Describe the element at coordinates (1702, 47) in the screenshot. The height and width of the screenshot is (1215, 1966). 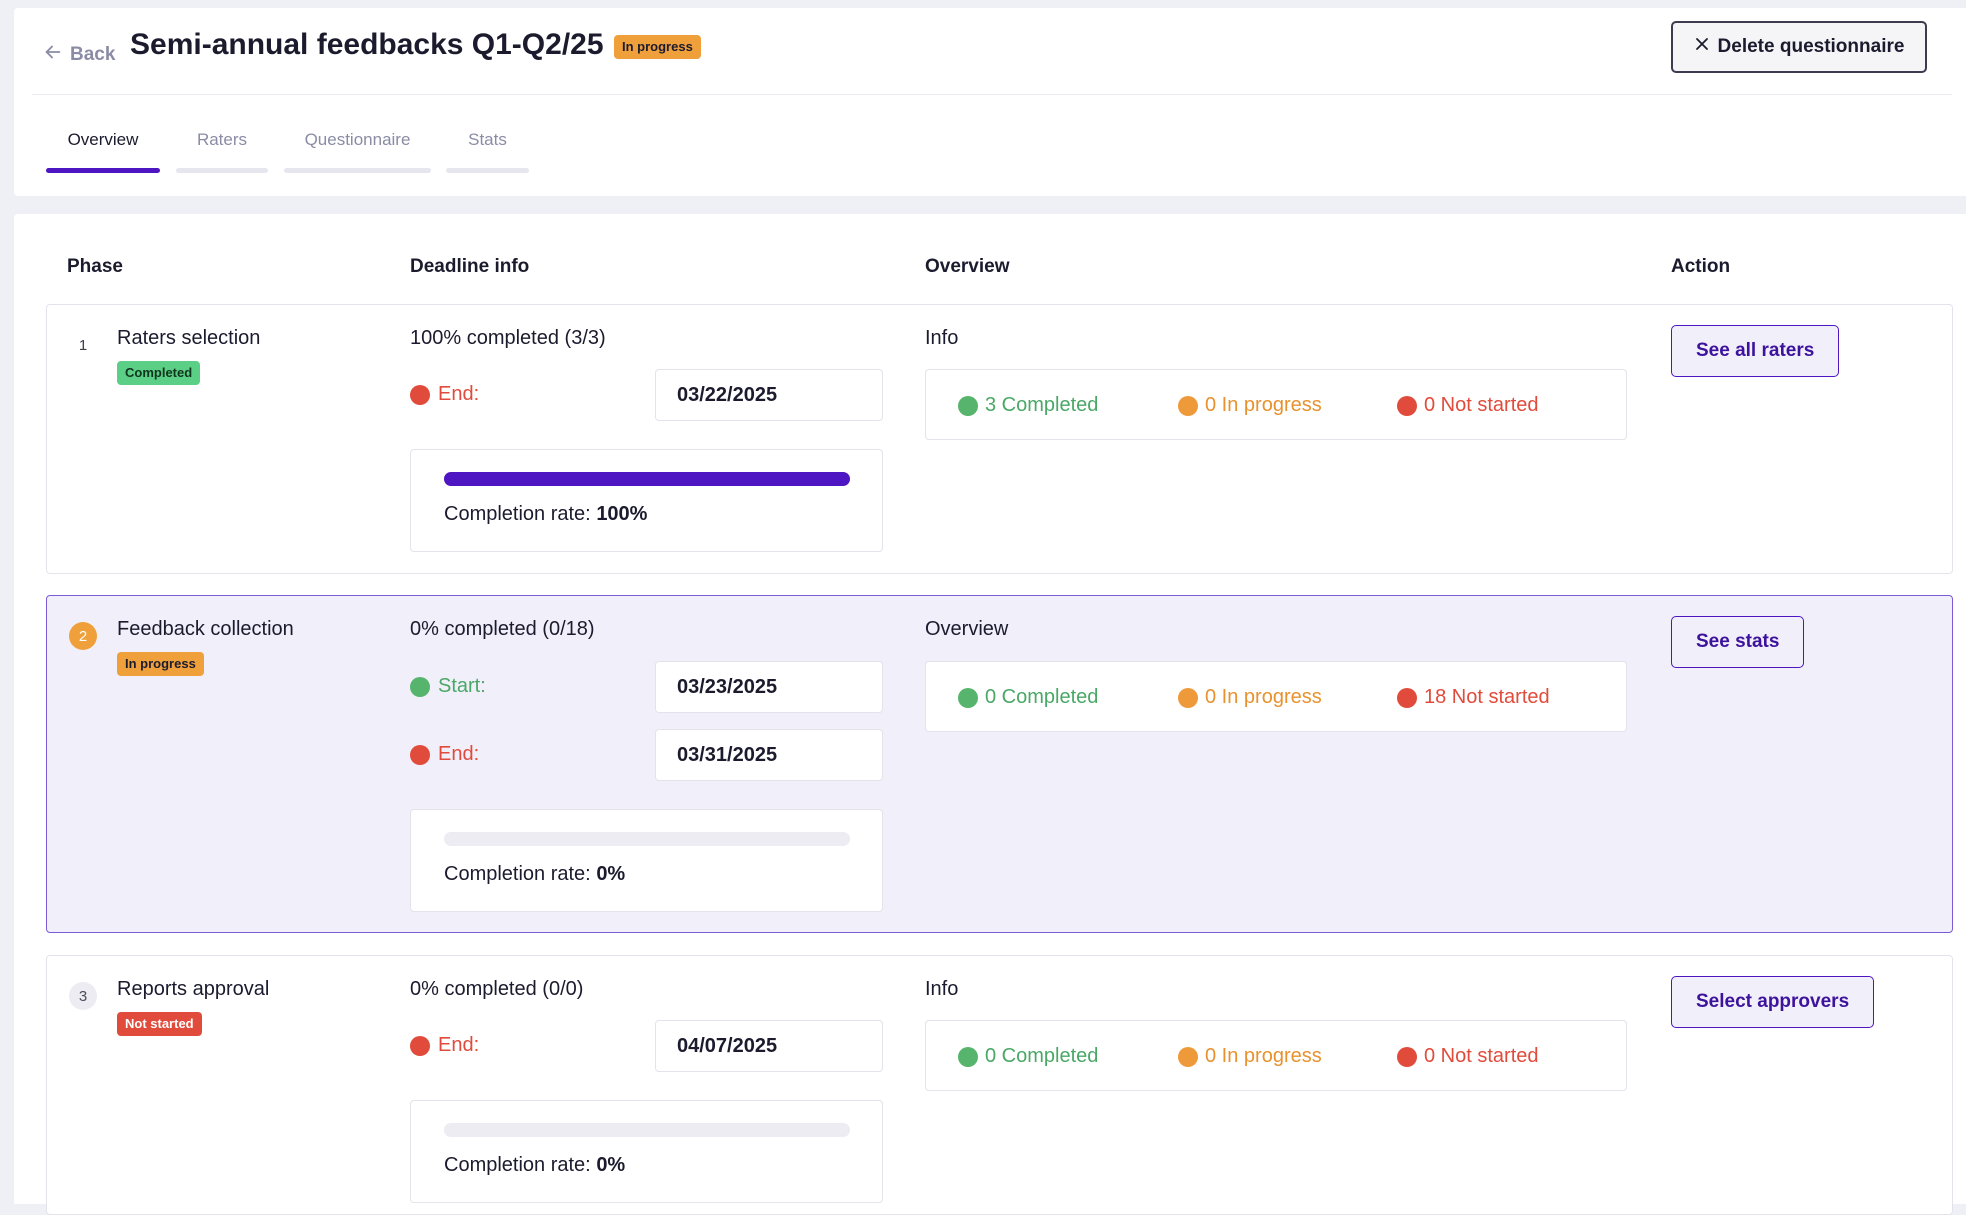
I see `close-icon` at that location.